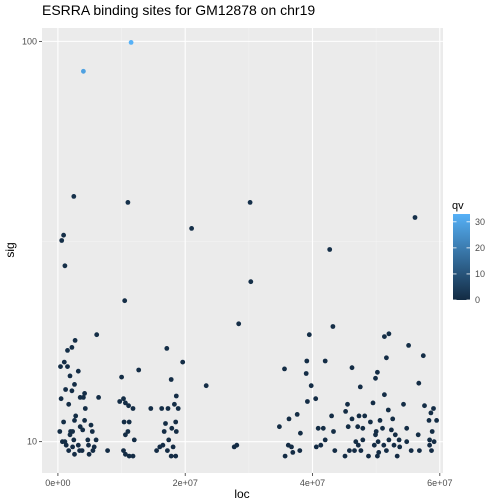 The image size is (504, 504). What do you see at coordinates (458, 206) in the screenshot?
I see `legend-title: qv` at bounding box center [458, 206].